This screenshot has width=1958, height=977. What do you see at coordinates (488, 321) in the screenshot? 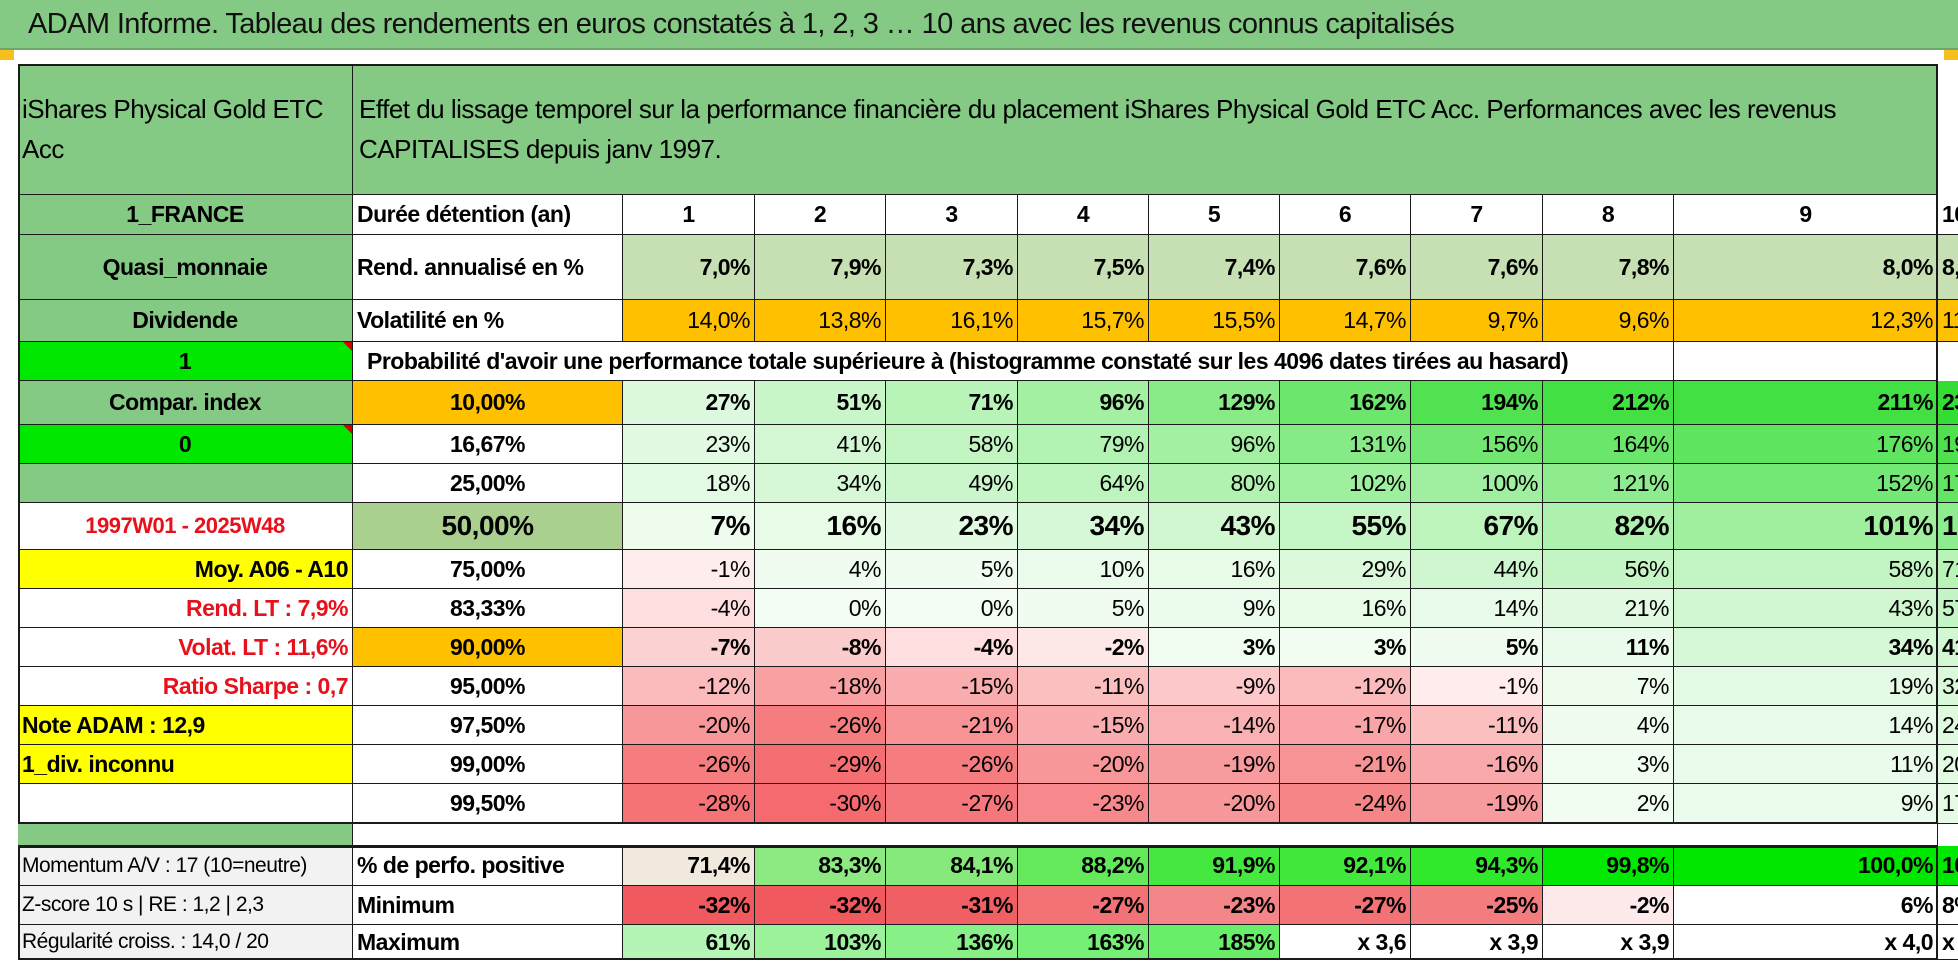
I see `vol-label: Volatilité en %` at bounding box center [488, 321].